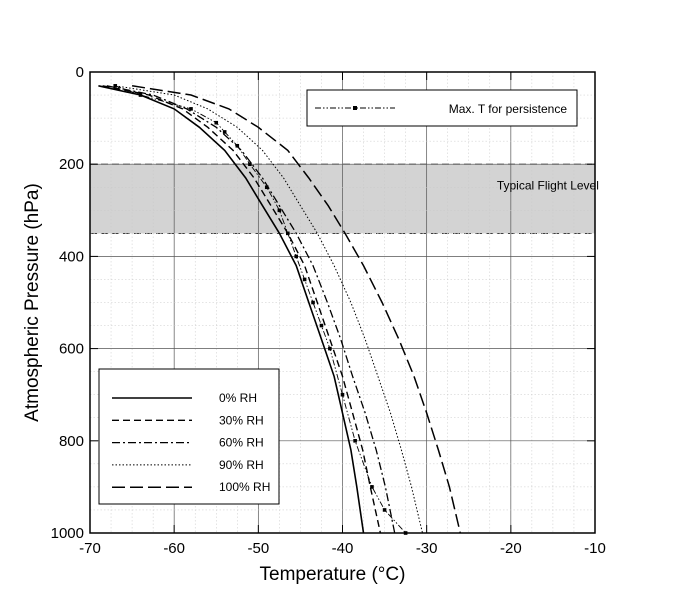 Image resolution: width=675 pixels, height=600 pixels. I want to click on x-tick-label: -60, so click(174, 548).